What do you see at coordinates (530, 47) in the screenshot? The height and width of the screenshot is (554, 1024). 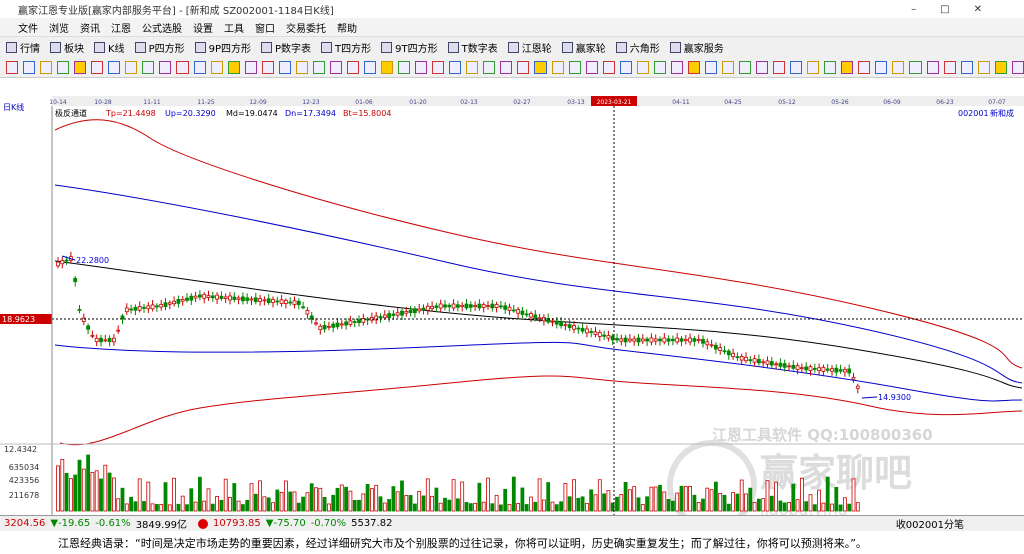 I see `toolbar-button: 江恩轮` at bounding box center [530, 47].